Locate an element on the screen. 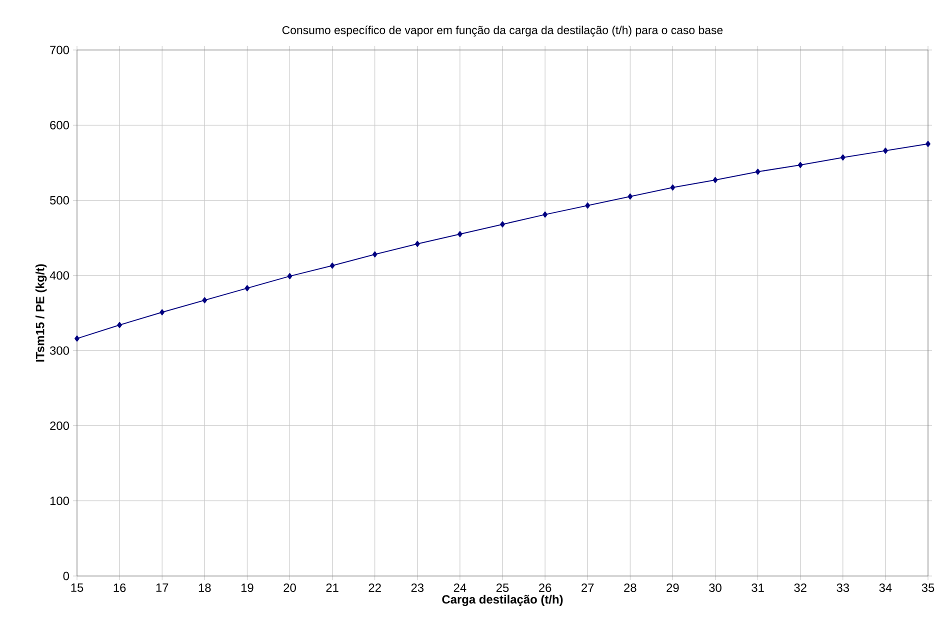 The width and height of the screenshot is (940, 637). y-tick-label: 700 is located at coordinates (60, 50).